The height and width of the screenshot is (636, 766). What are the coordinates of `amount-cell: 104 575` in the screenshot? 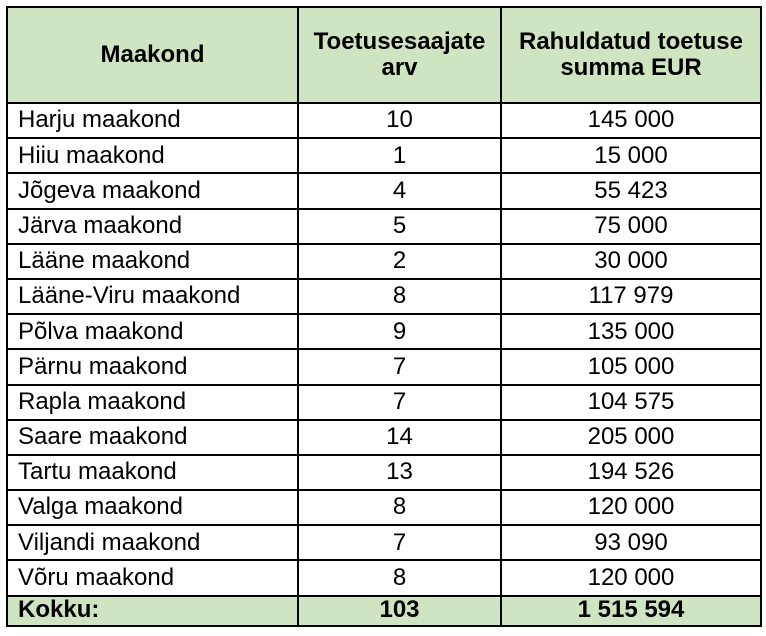 It's located at (631, 402).